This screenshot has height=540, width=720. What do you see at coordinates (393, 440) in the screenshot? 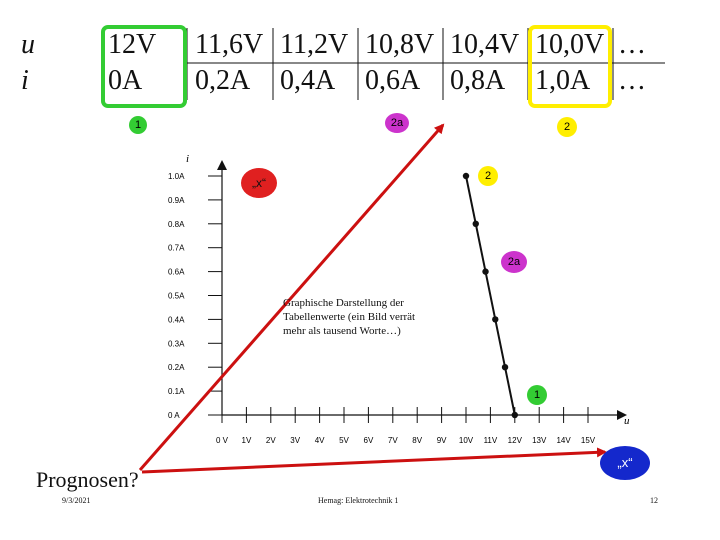
I see `x-tick-label: 7V` at bounding box center [393, 440].